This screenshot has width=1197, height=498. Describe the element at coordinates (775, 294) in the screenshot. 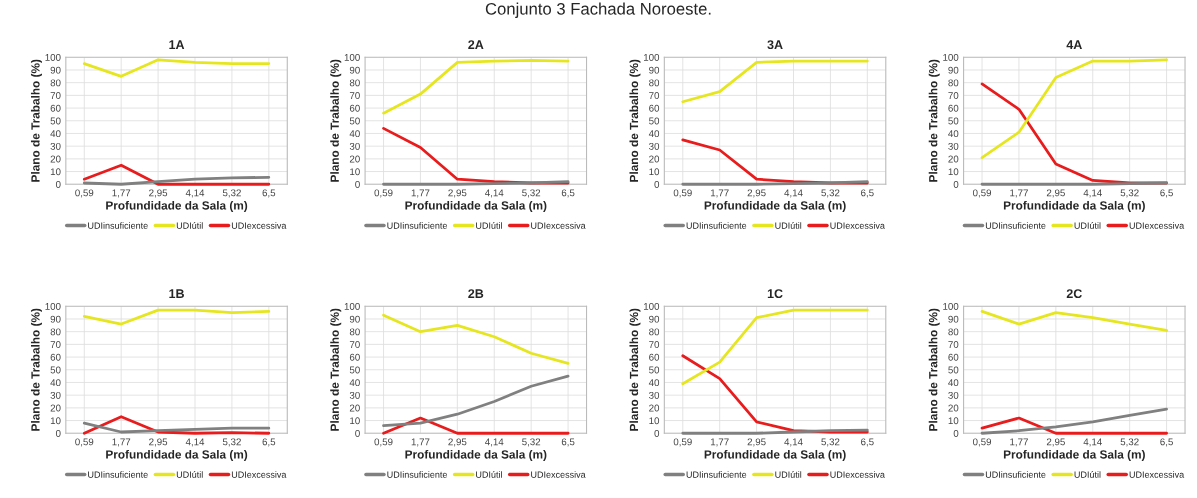

I see `chart-title: 1C` at that location.